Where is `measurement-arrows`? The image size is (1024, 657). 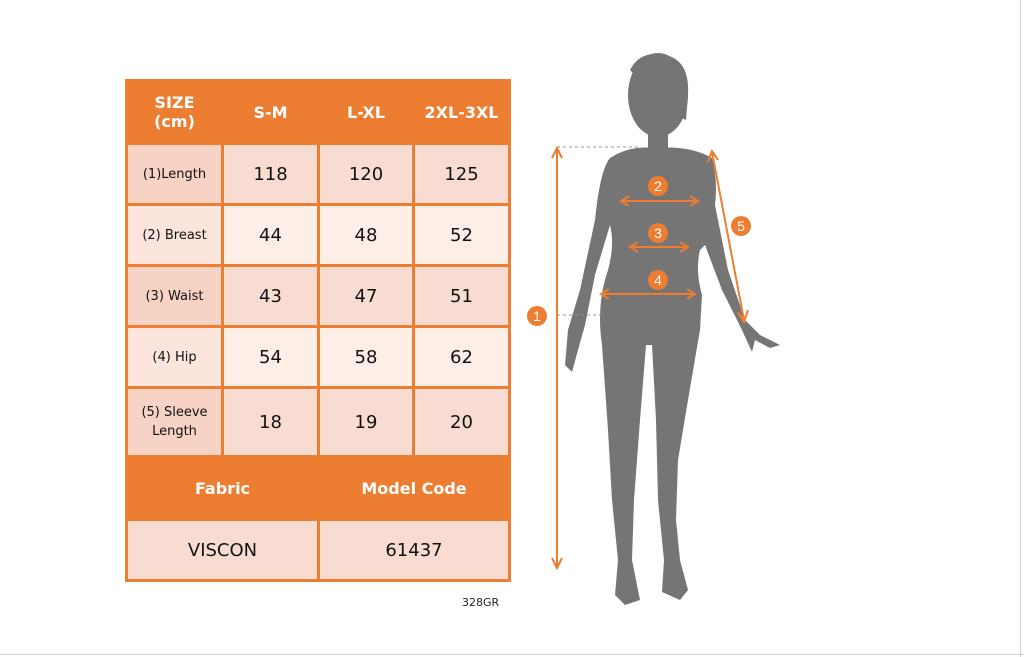
measurement-arrows is located at coordinates (650, 358).